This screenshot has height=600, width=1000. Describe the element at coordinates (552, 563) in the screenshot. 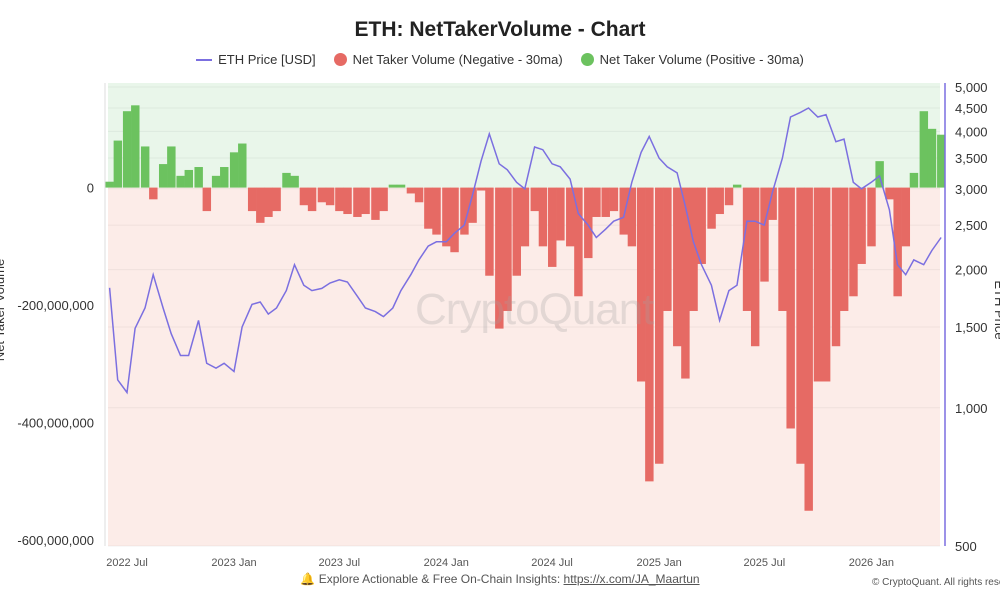

I see `x-axis-tick-label: 2024 Jul` at that location.